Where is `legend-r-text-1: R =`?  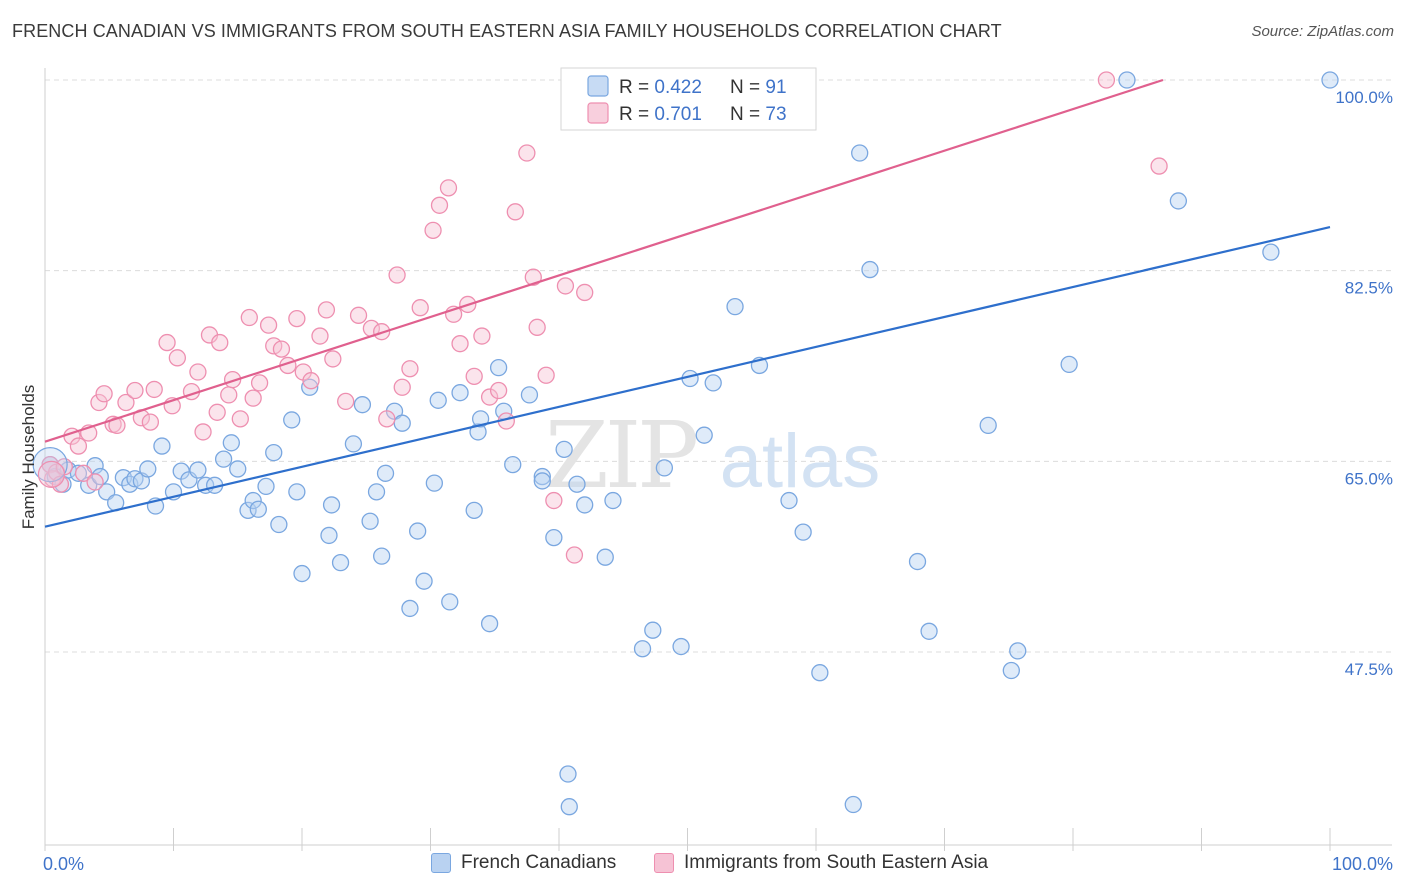
legend-r-text-1: R = is located at coordinates (636, 87).